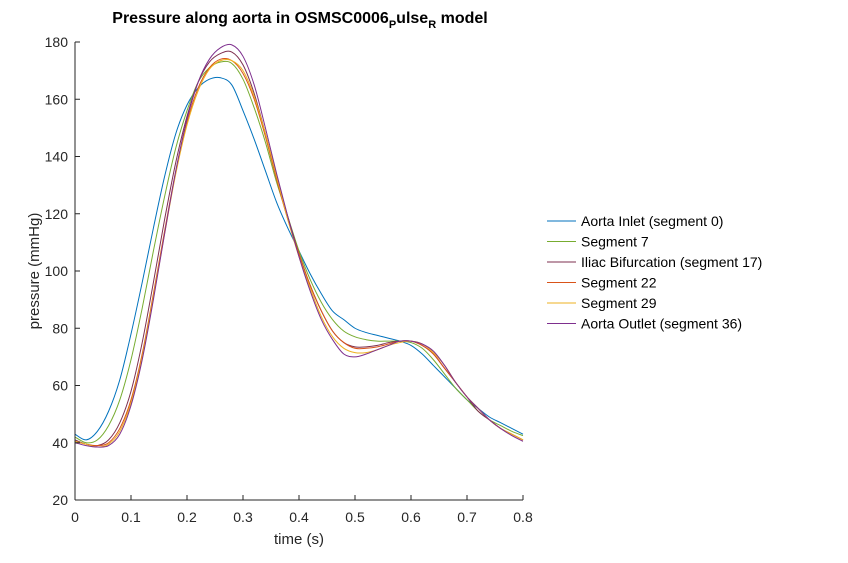  What do you see at coordinates (355, 517) in the screenshot?
I see `x-tick-label: 0.5` at bounding box center [355, 517].